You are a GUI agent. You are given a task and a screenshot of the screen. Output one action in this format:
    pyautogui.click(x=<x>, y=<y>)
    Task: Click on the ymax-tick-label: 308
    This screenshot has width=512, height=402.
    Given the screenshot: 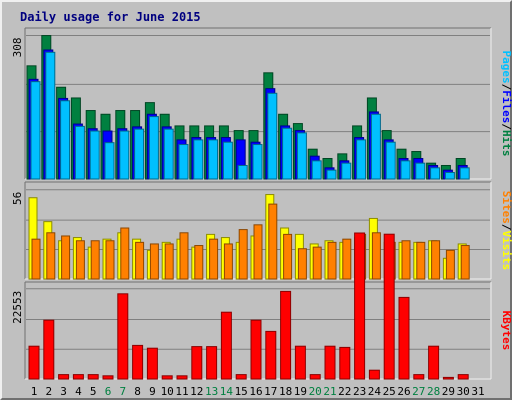 What is the action you would take?
    pyautogui.click(x=17, y=48)
    